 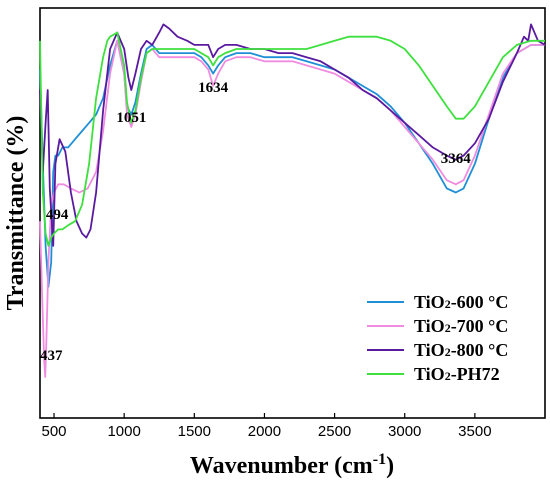 I want to click on x-tick-label: 2000, so click(x=264, y=431).